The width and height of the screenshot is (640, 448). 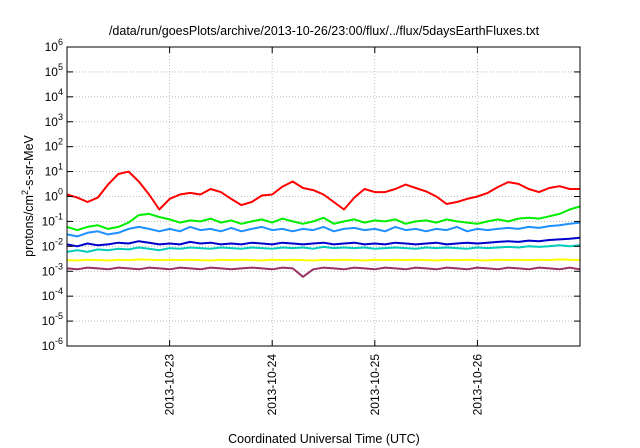 I want to click on x-tick-label: 2013-10-26, so click(x=477, y=385).